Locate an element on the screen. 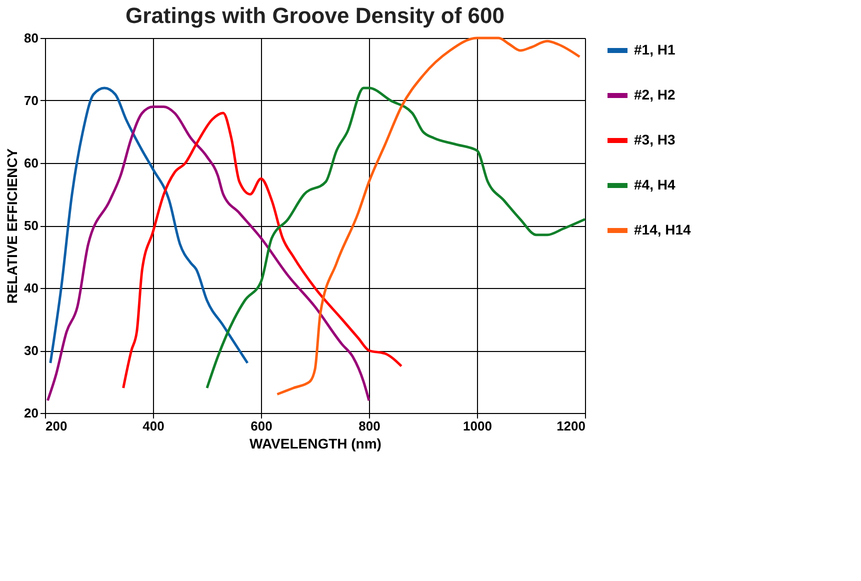  legend-label: #1, H1 is located at coordinates (655, 50).